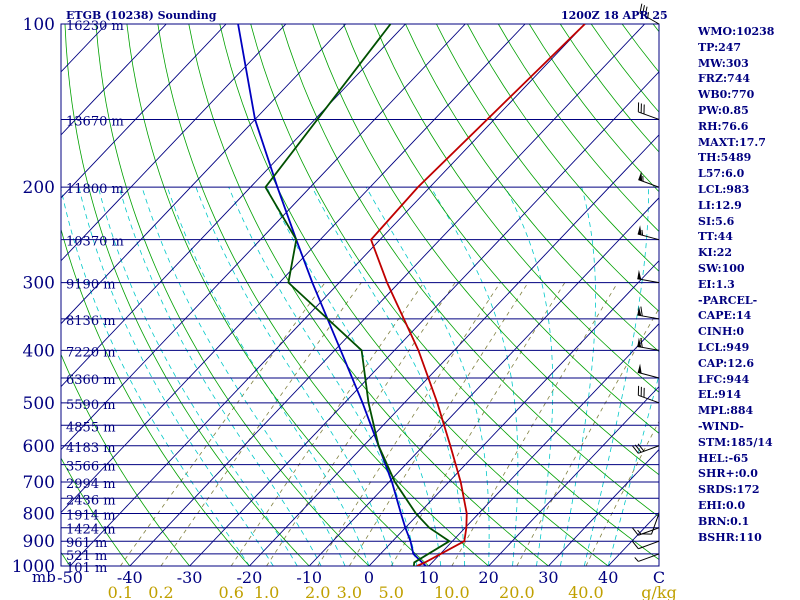 This screenshot has width=800, height=600. What do you see at coordinates (722, 505) in the screenshot?
I see `indices-panel-line: EHI:0.0` at bounding box center [722, 505].